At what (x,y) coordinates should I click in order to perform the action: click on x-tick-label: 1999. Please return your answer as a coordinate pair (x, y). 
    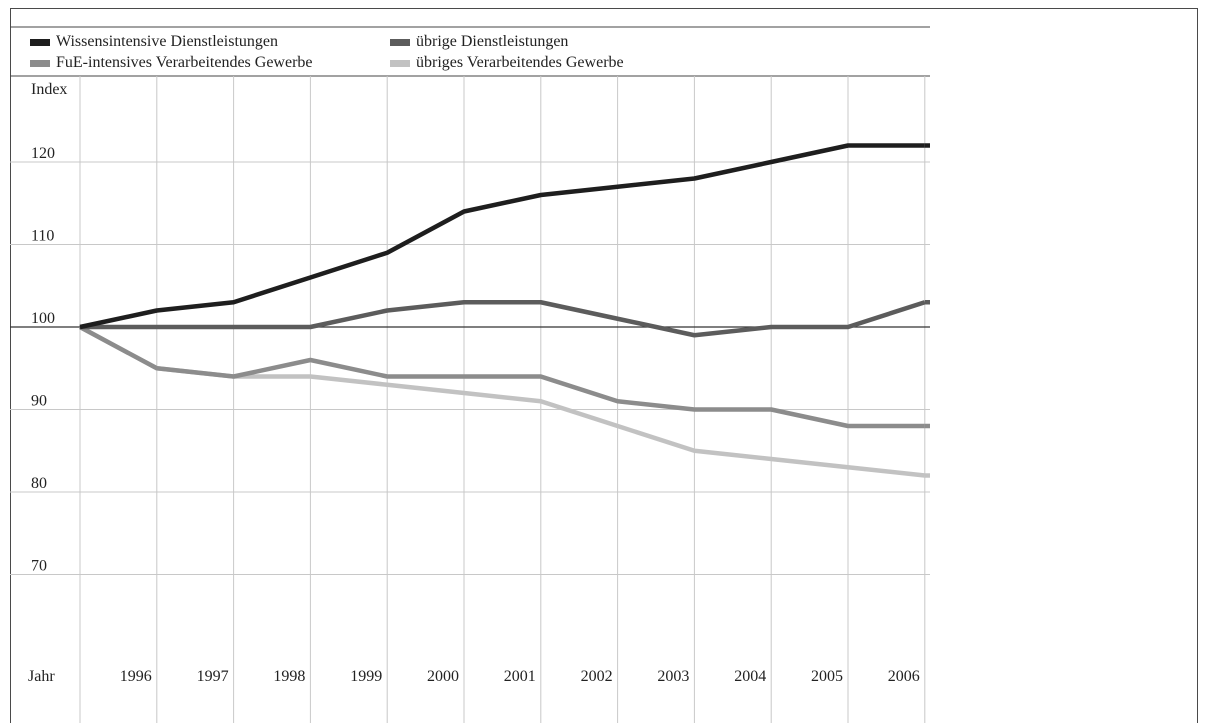
    Looking at the image, I should click on (366, 676).